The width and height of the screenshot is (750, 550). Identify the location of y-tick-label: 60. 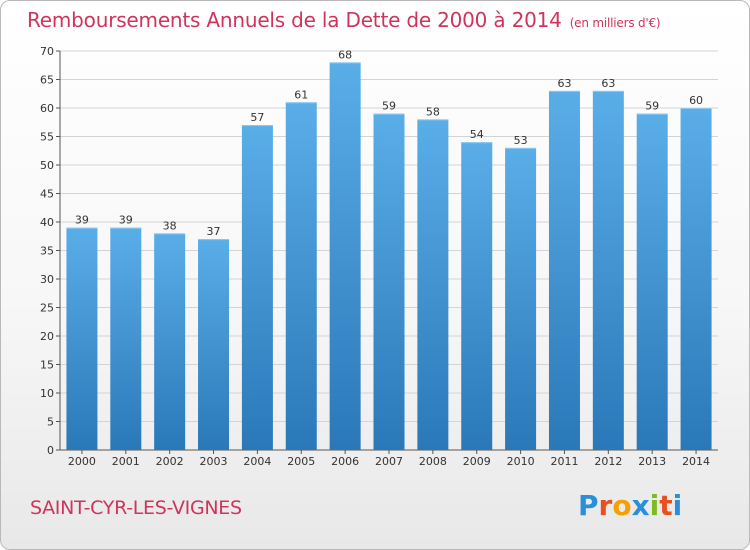
(47, 108).